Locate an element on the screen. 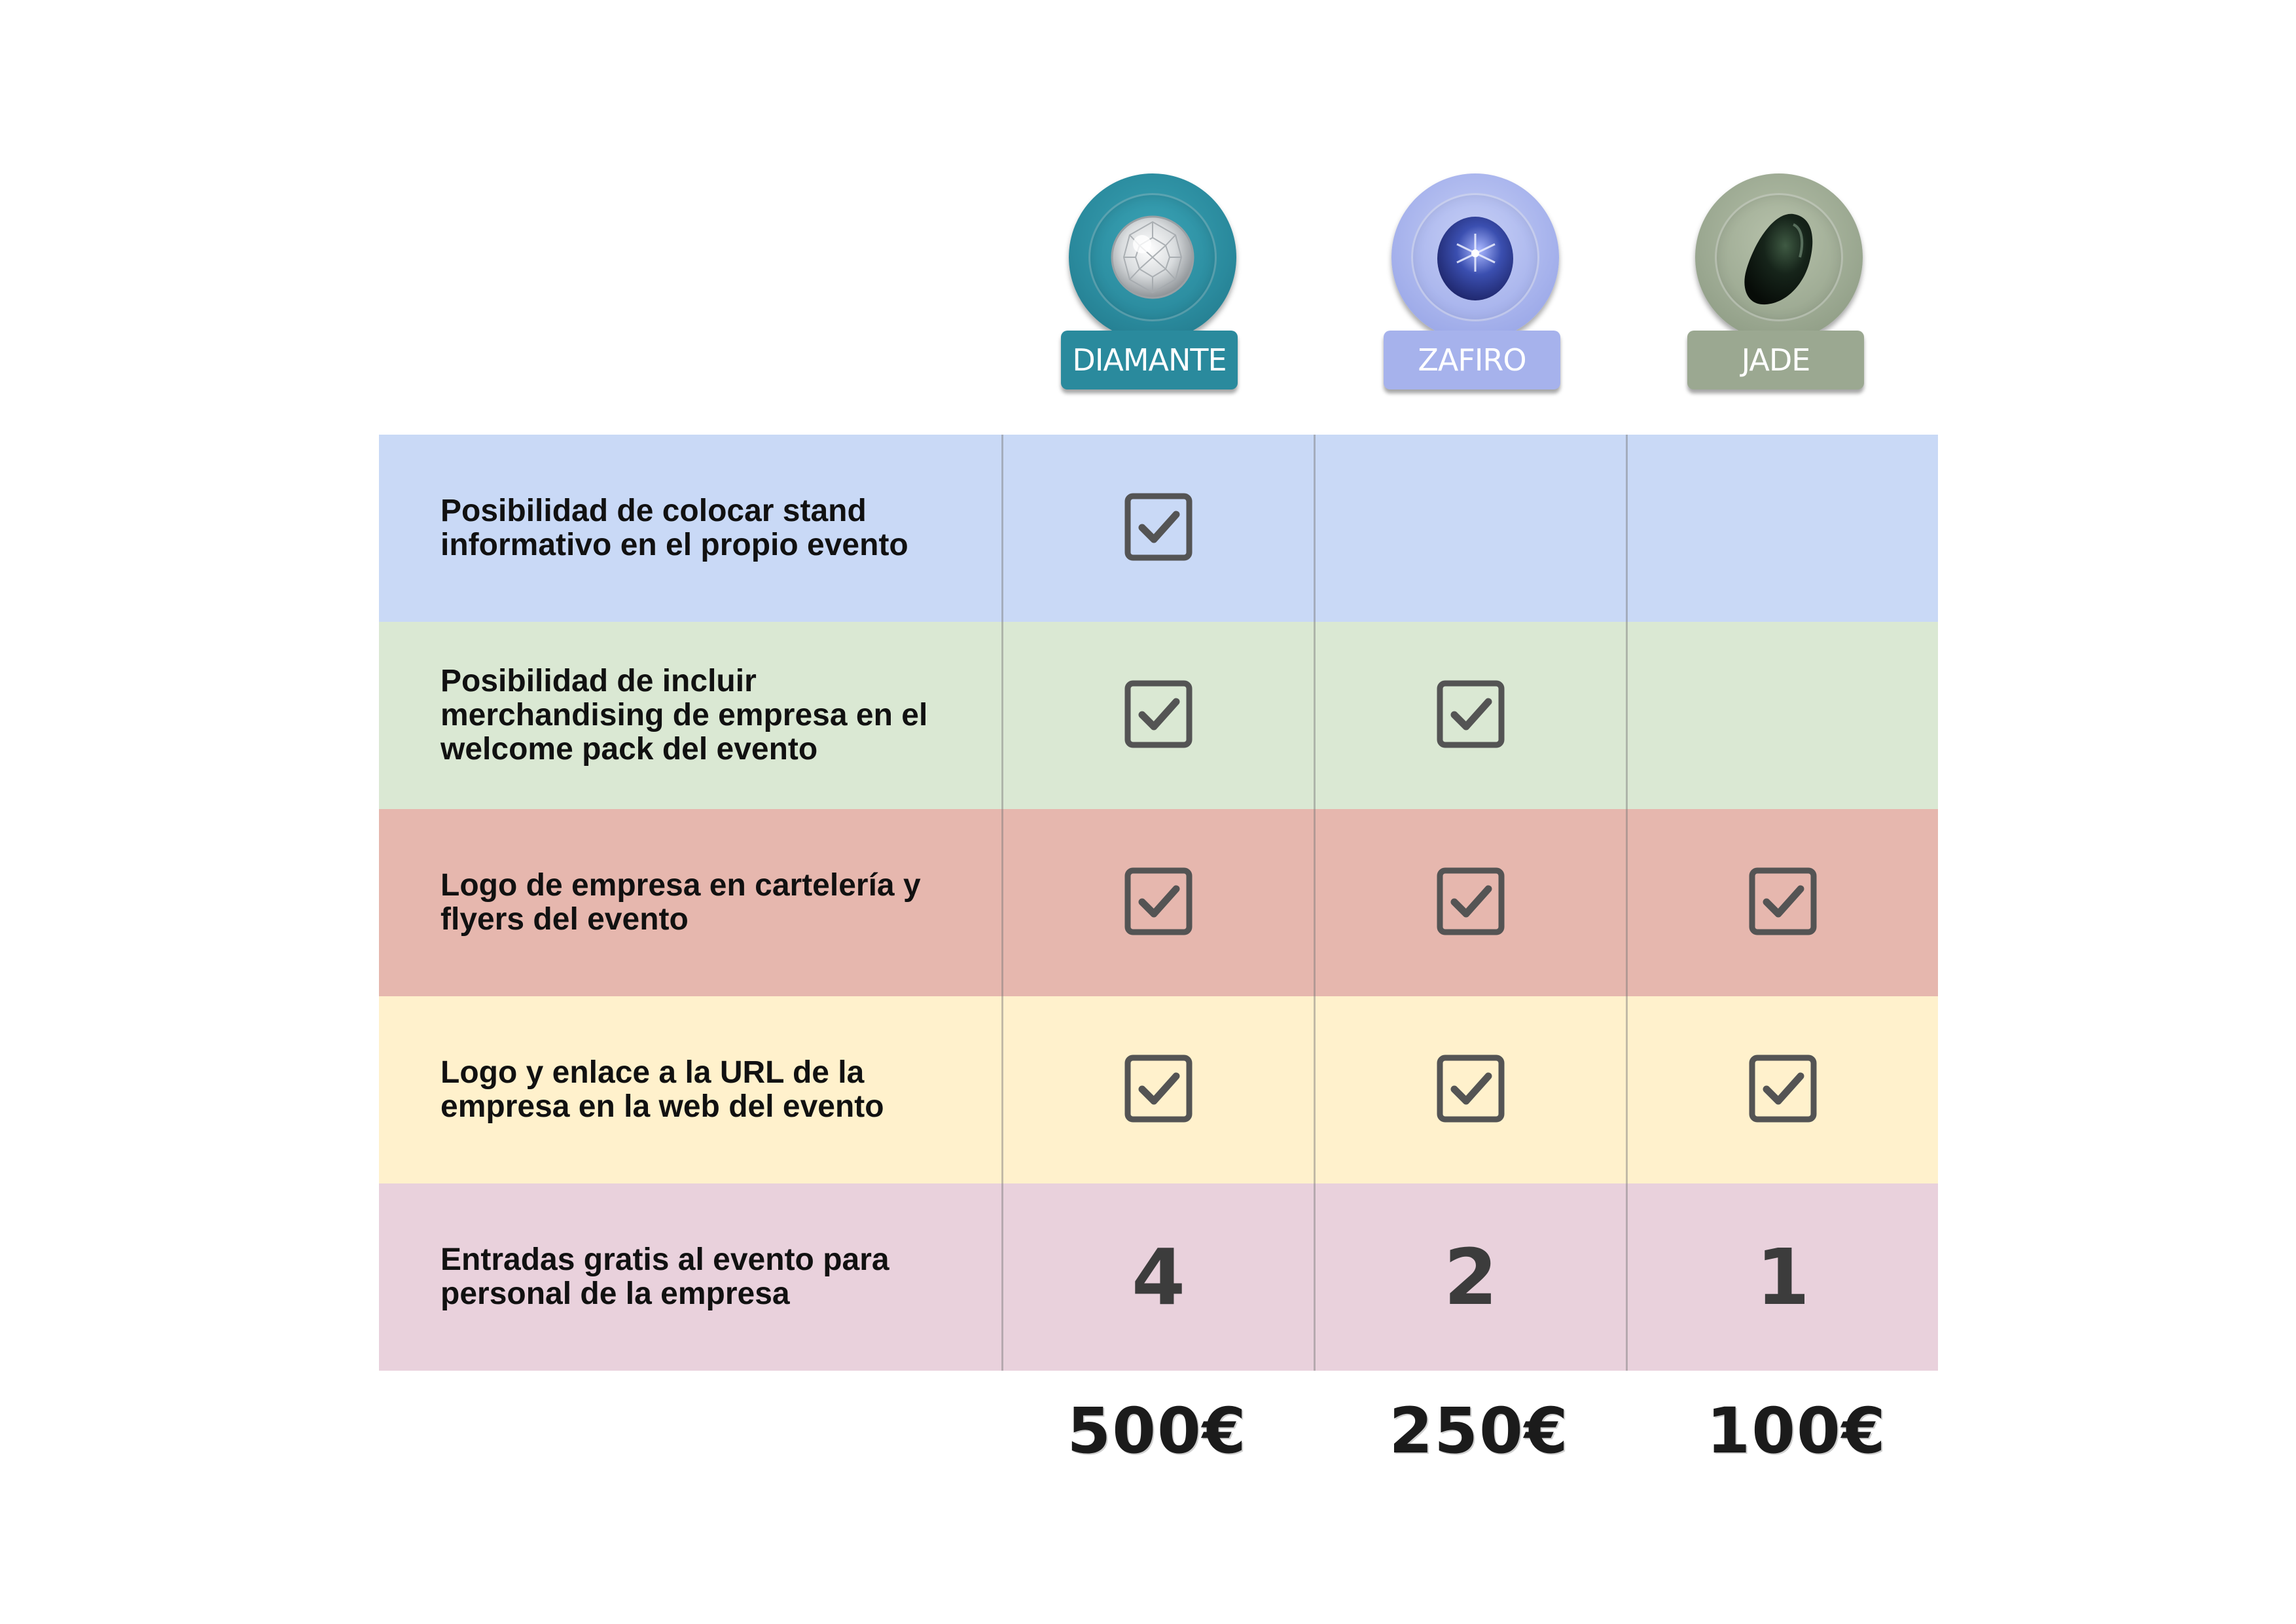 This screenshot has height=1624, width=2296. jade-stone-icon is located at coordinates (1778, 259).